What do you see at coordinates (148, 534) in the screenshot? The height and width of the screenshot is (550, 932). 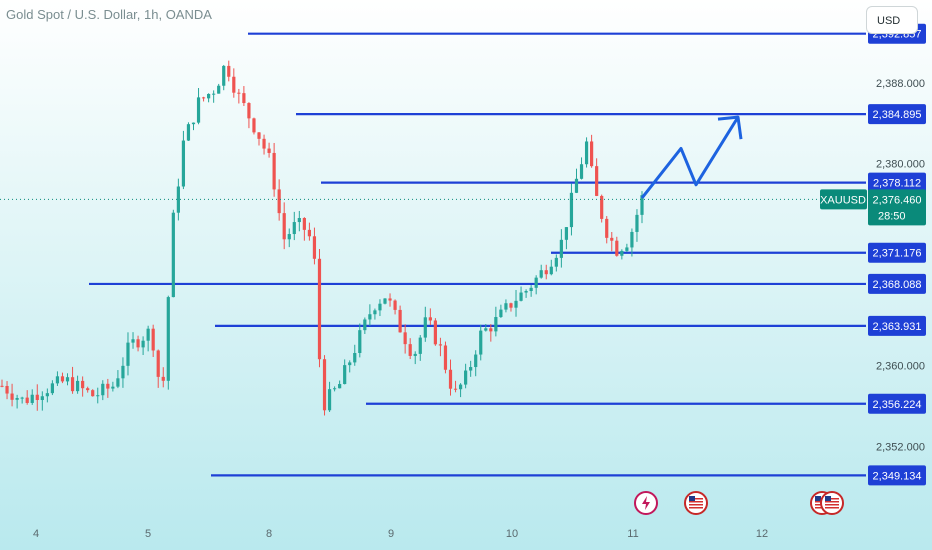 I see `date-tick-label: 5` at bounding box center [148, 534].